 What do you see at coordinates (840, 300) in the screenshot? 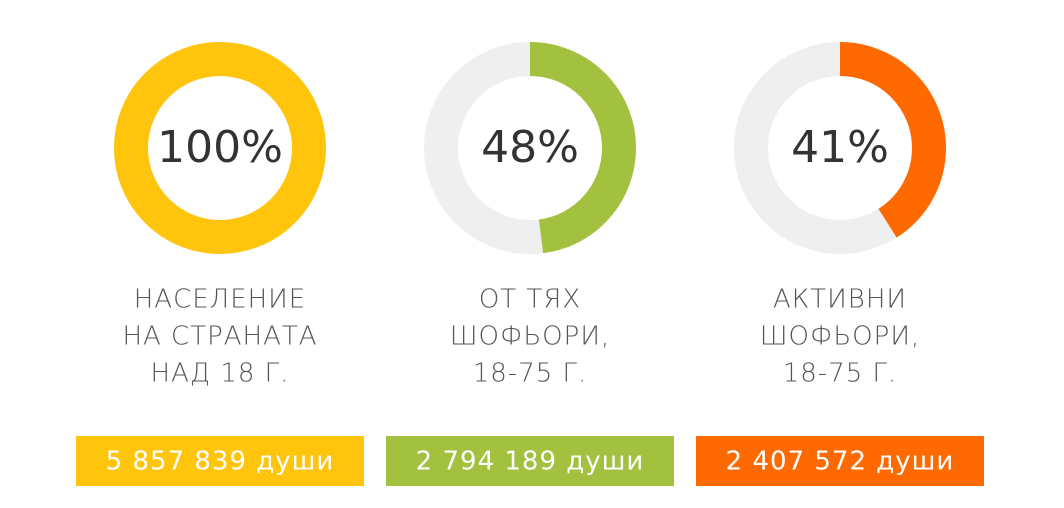
I see `description: АКТИВНИ` at bounding box center [840, 300].